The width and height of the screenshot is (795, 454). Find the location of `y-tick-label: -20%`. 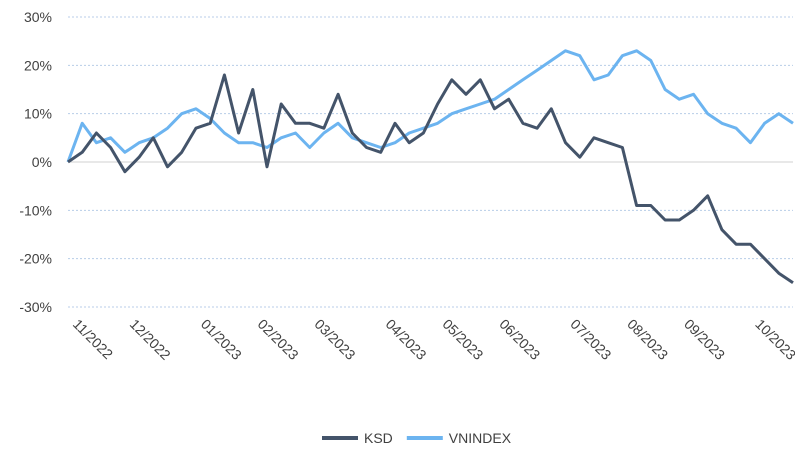

y-tick-label: -20% is located at coordinates (35, 259).